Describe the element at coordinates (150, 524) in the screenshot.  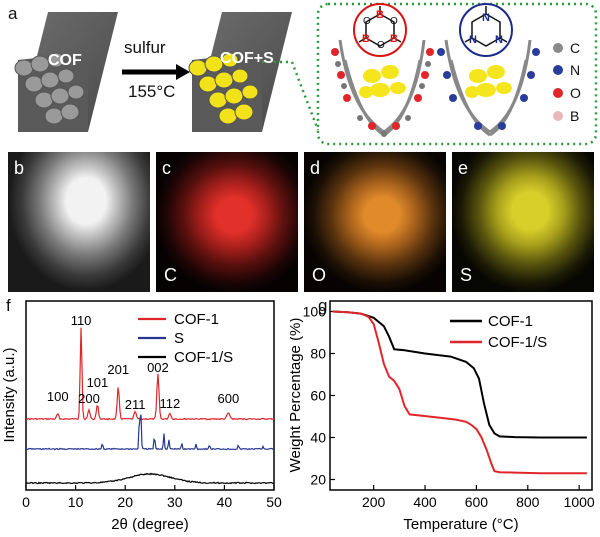
I see `xrd-xlabel: 2θ (degree)` at that location.